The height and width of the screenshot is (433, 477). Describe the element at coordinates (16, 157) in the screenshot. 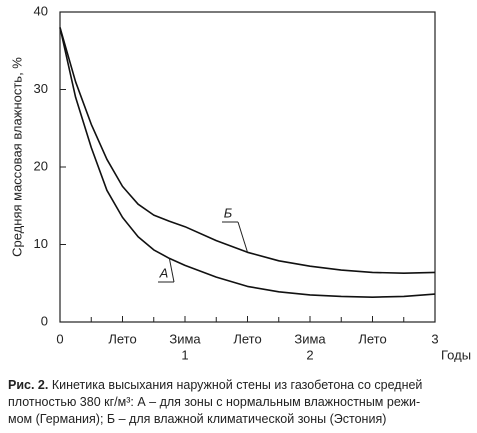

I see `y-axis-label: Средняя массовая влажность, %` at that location.